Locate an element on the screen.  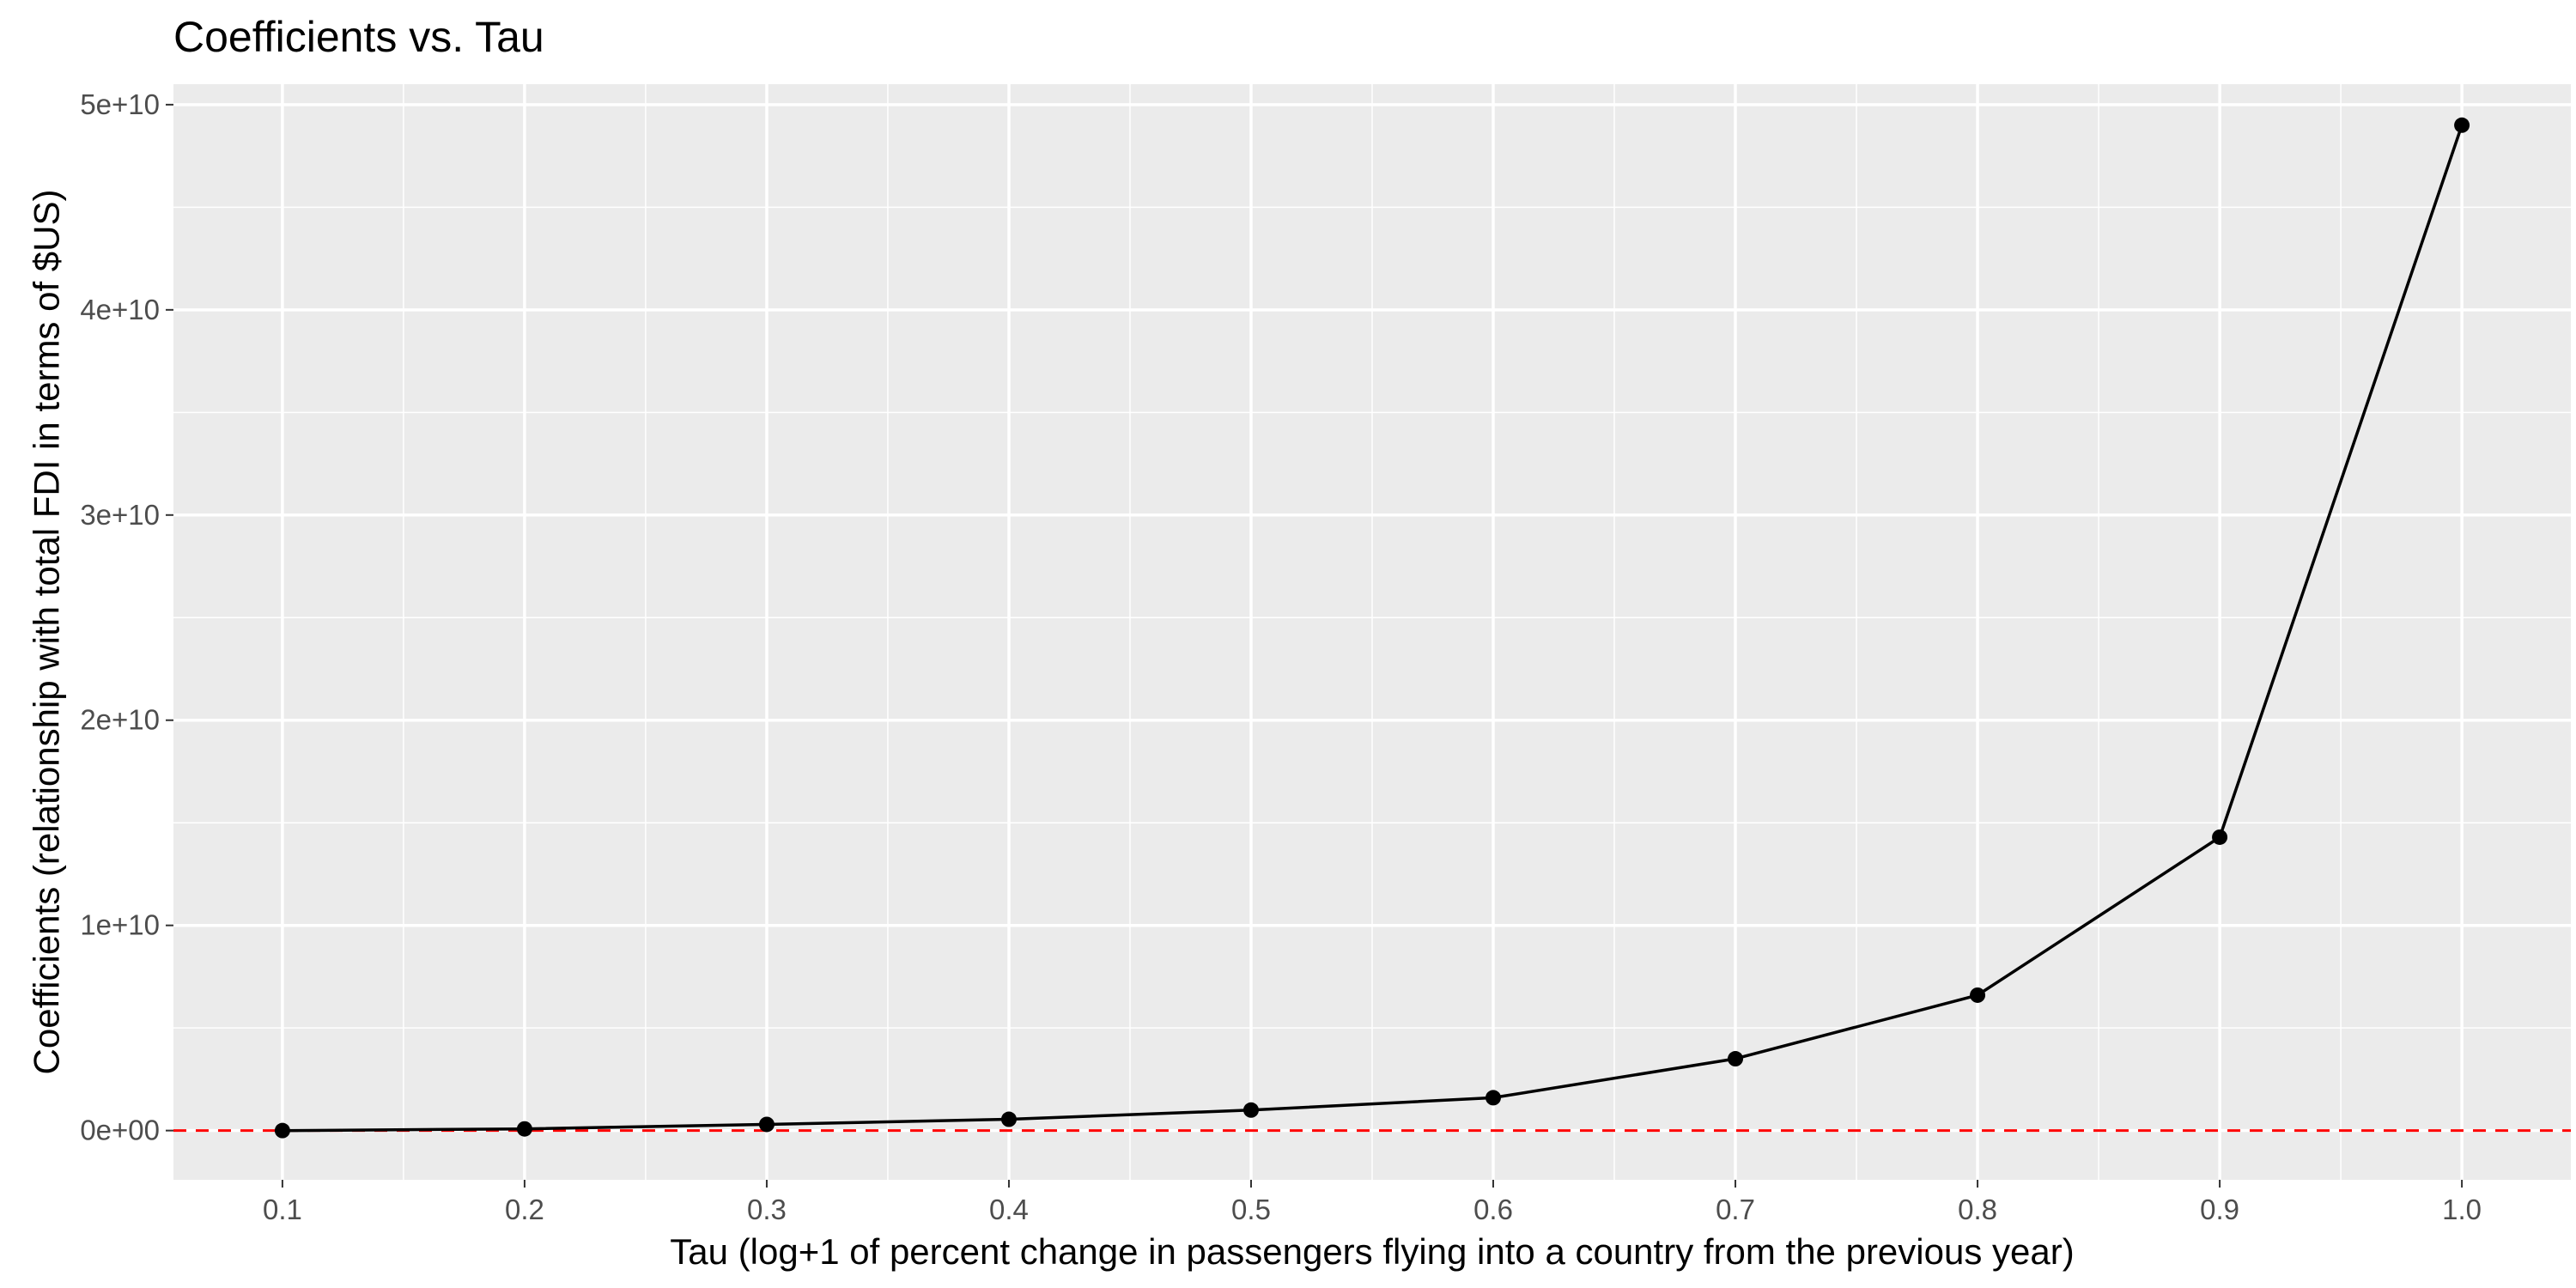
x-tick-label: 1.0 is located at coordinates (2462, 1210).